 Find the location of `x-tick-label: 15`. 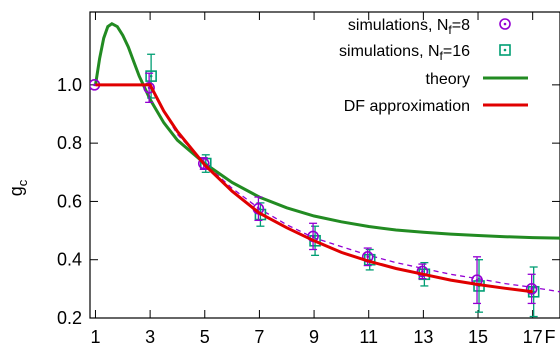

x-tick-label: 15 is located at coordinates (478, 337).